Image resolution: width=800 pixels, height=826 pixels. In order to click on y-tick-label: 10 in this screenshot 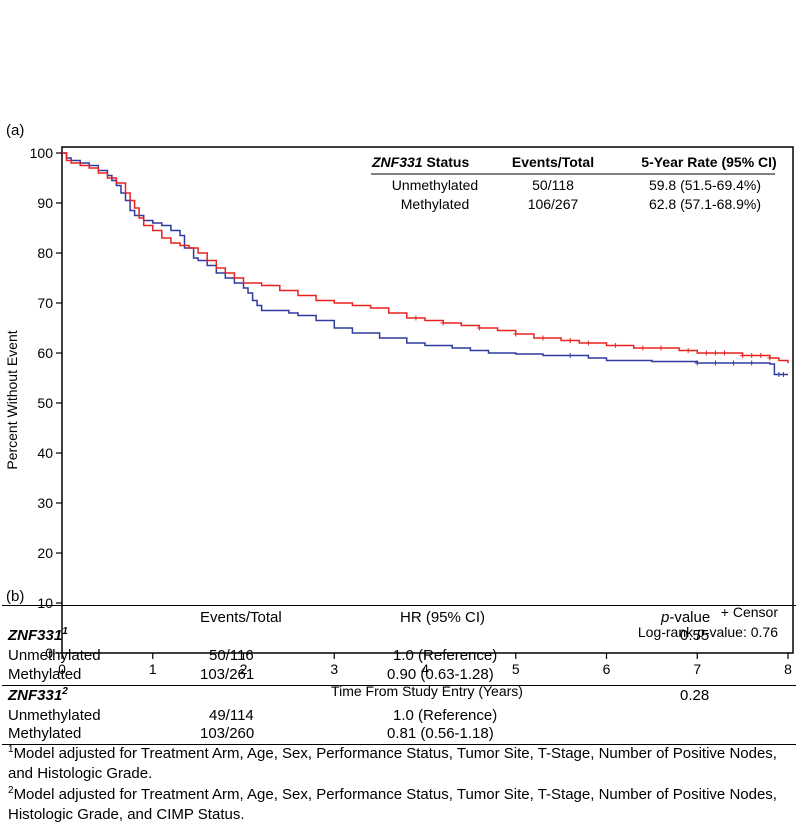, I will do `click(45, 603)`.